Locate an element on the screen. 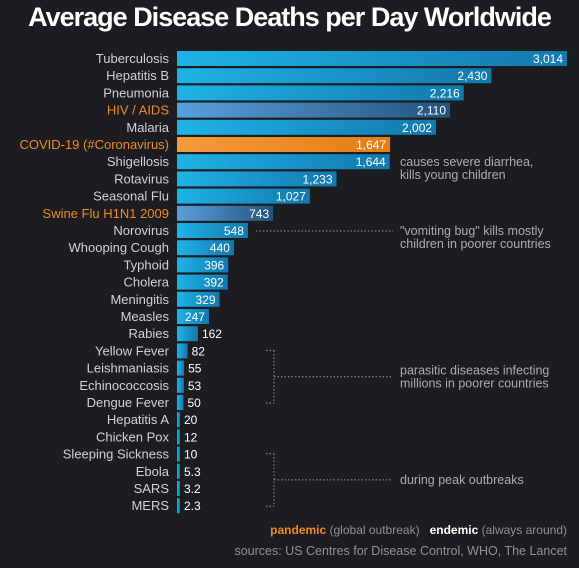  category-label-cholera: Cholera is located at coordinates (146, 282).